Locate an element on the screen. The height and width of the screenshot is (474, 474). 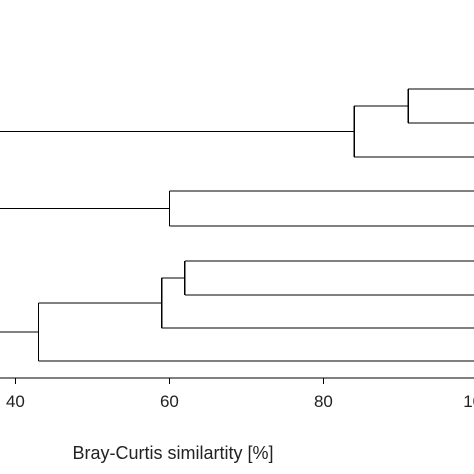
x-axis-ticks: 40 60 80 100 is located at coordinates (240, 394).